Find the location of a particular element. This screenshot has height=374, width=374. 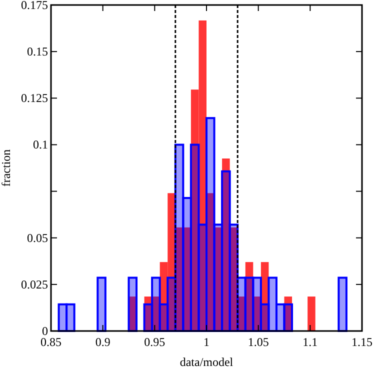

y-tick-label: 0.025 is located at coordinates (34, 284).